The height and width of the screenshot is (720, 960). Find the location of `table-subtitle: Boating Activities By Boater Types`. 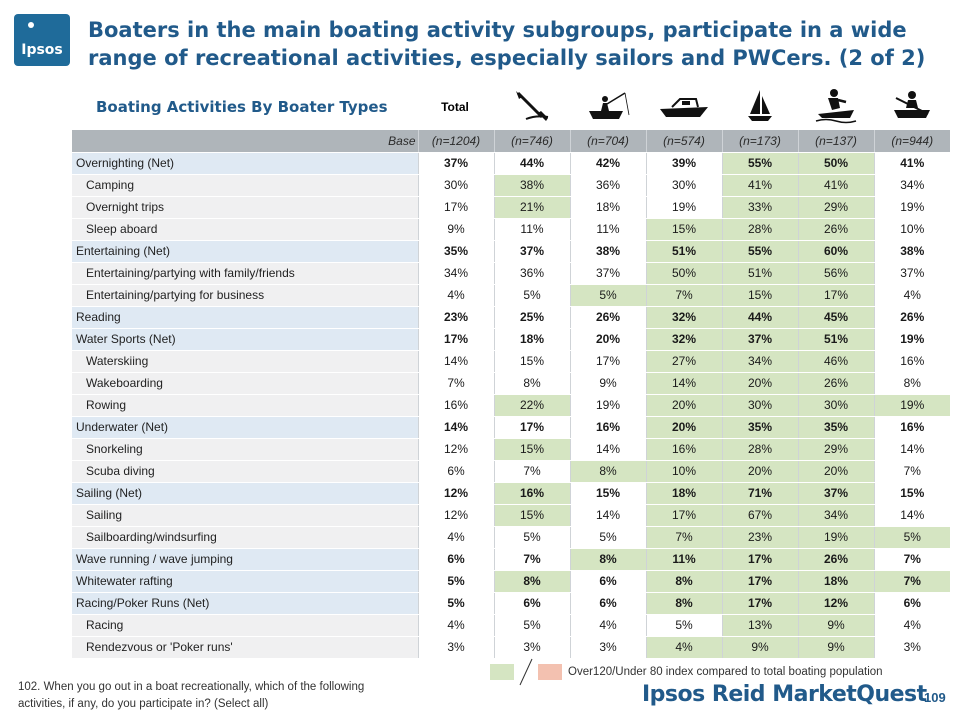

table-subtitle: Boating Activities By Boater Types is located at coordinates (242, 107).